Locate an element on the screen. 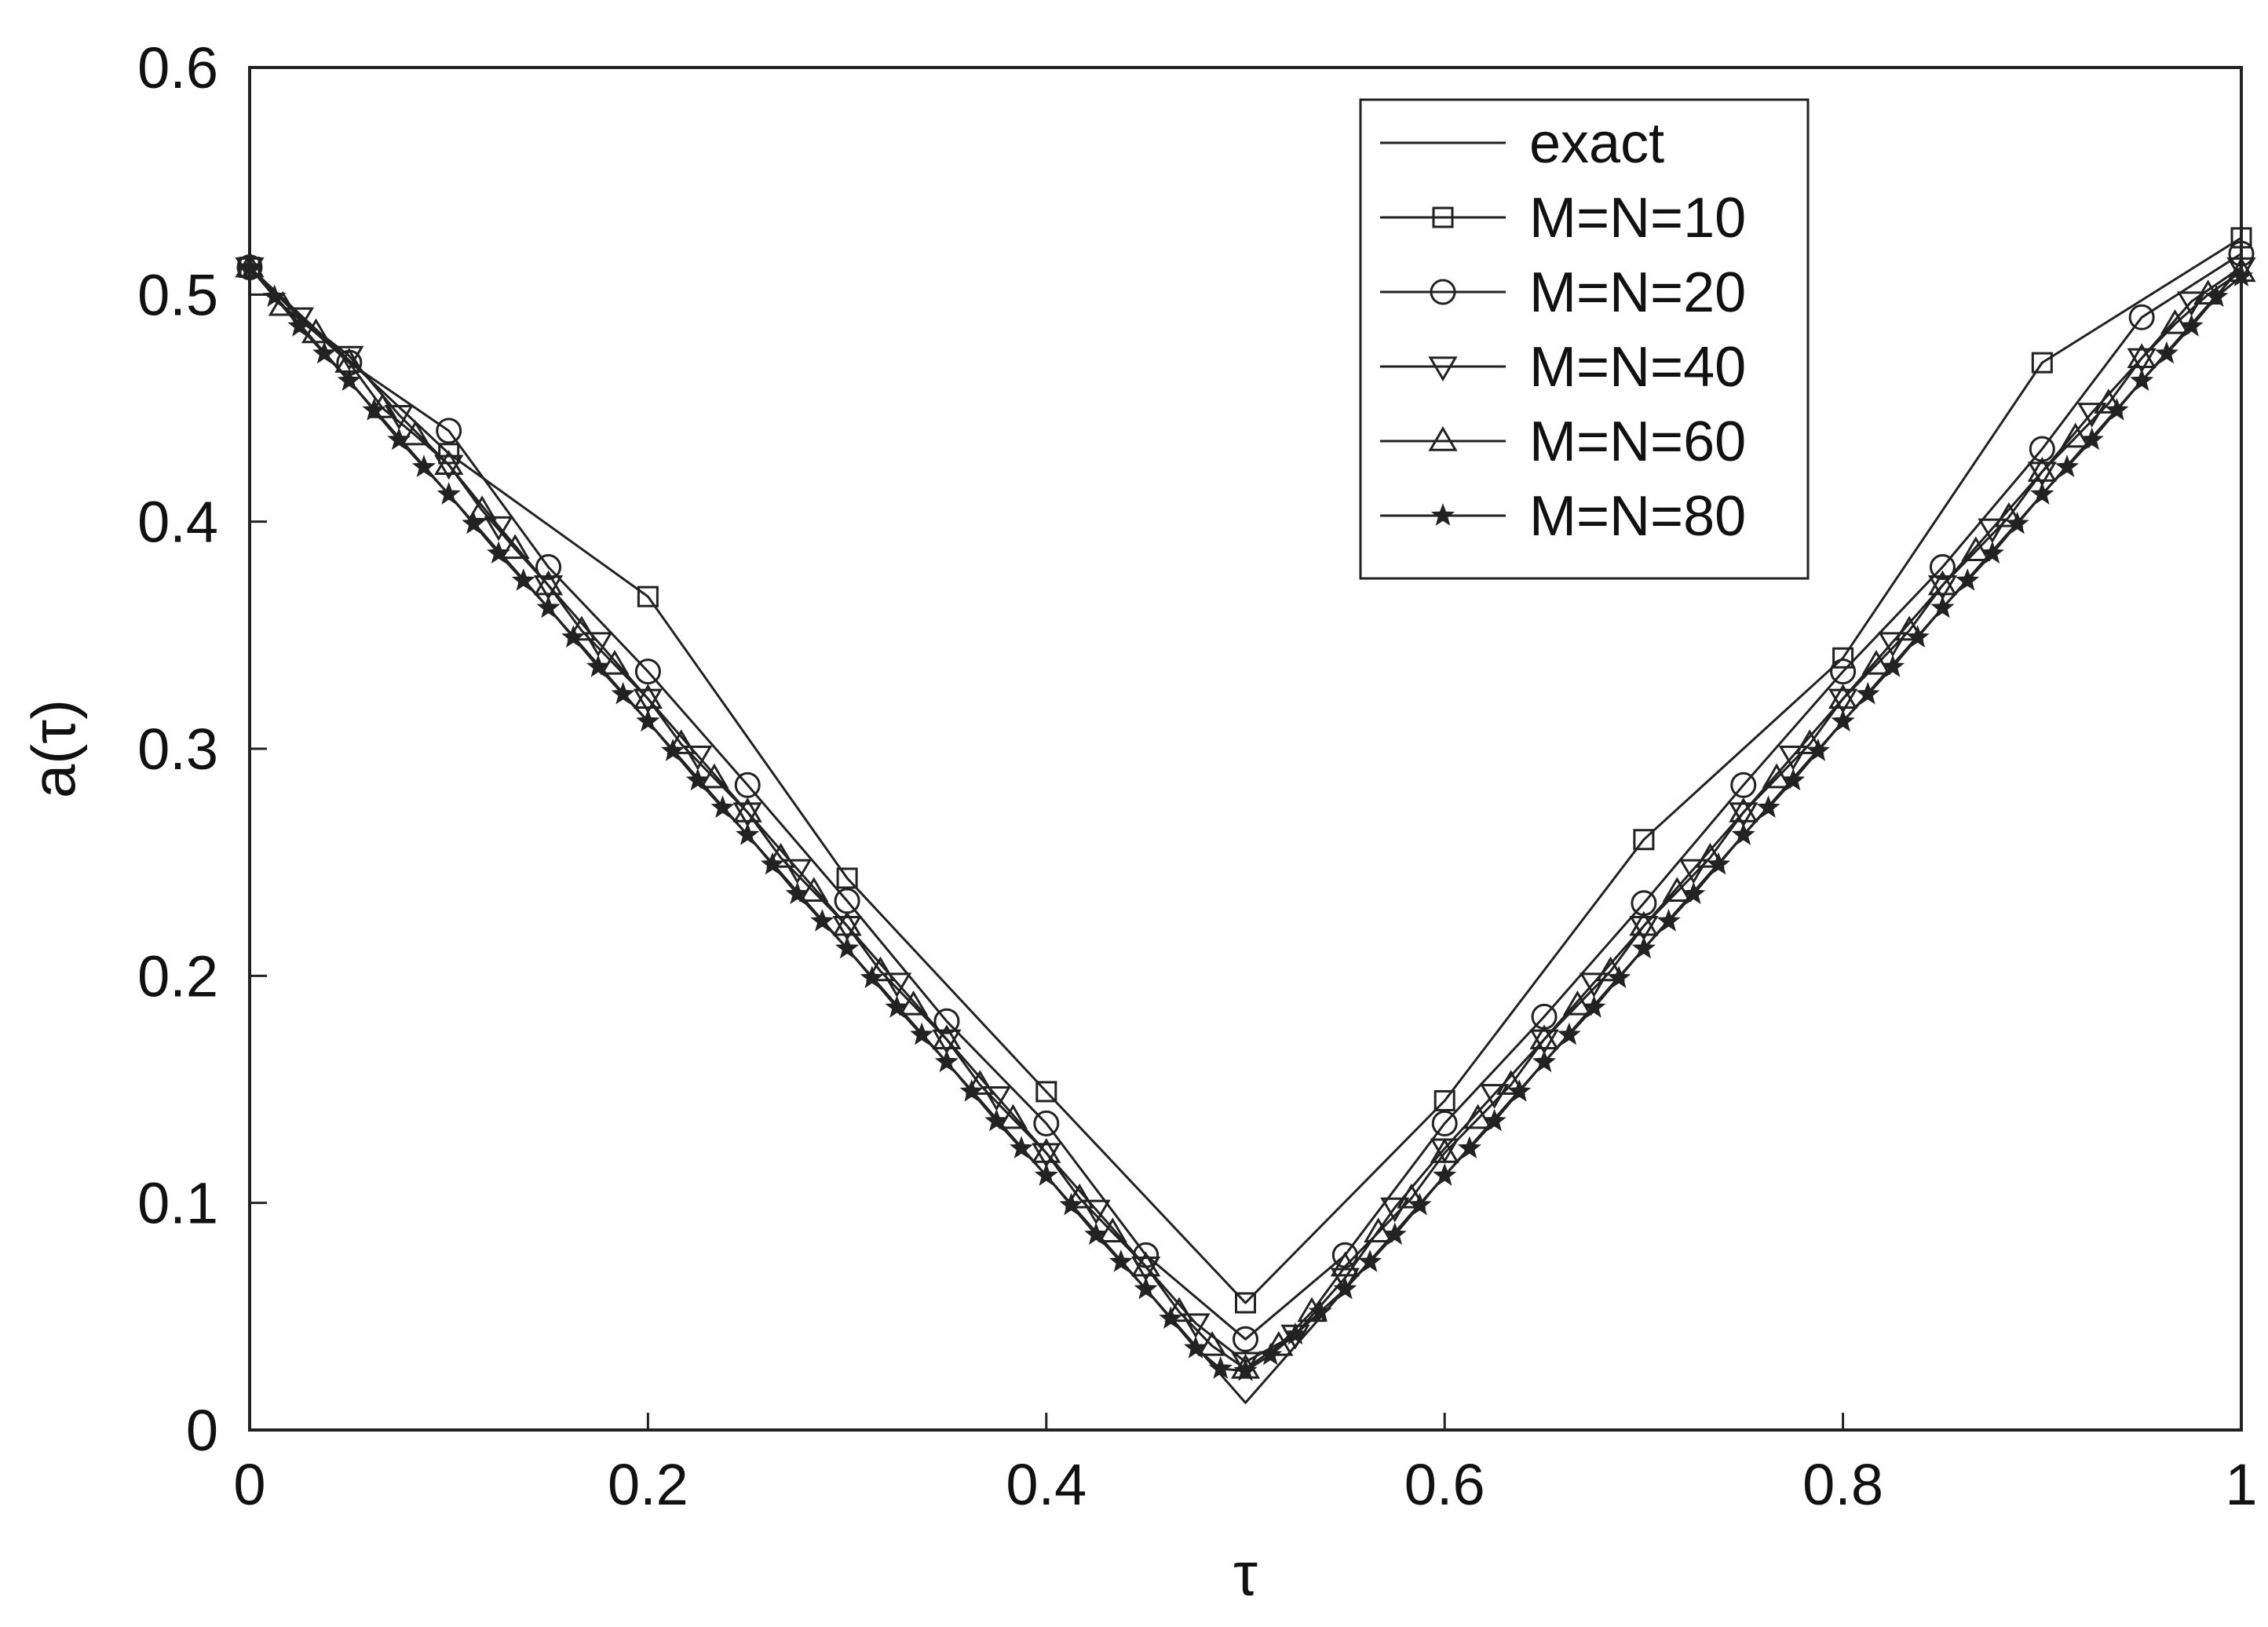 The height and width of the screenshot is (1627, 2268). legend-item: M=N=20 is located at coordinates (1563, 292).